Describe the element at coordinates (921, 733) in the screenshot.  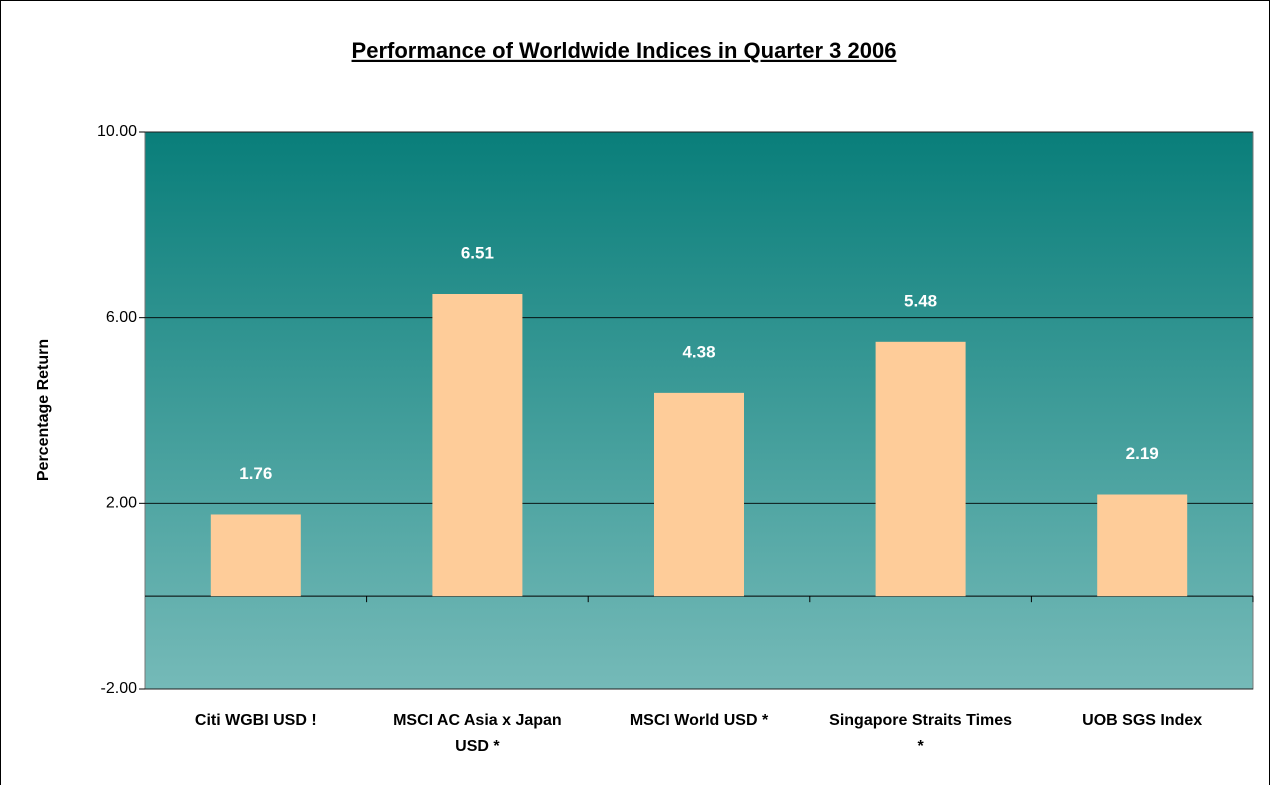
I see `x-tick-label: Singapore Straits Times *` at that location.